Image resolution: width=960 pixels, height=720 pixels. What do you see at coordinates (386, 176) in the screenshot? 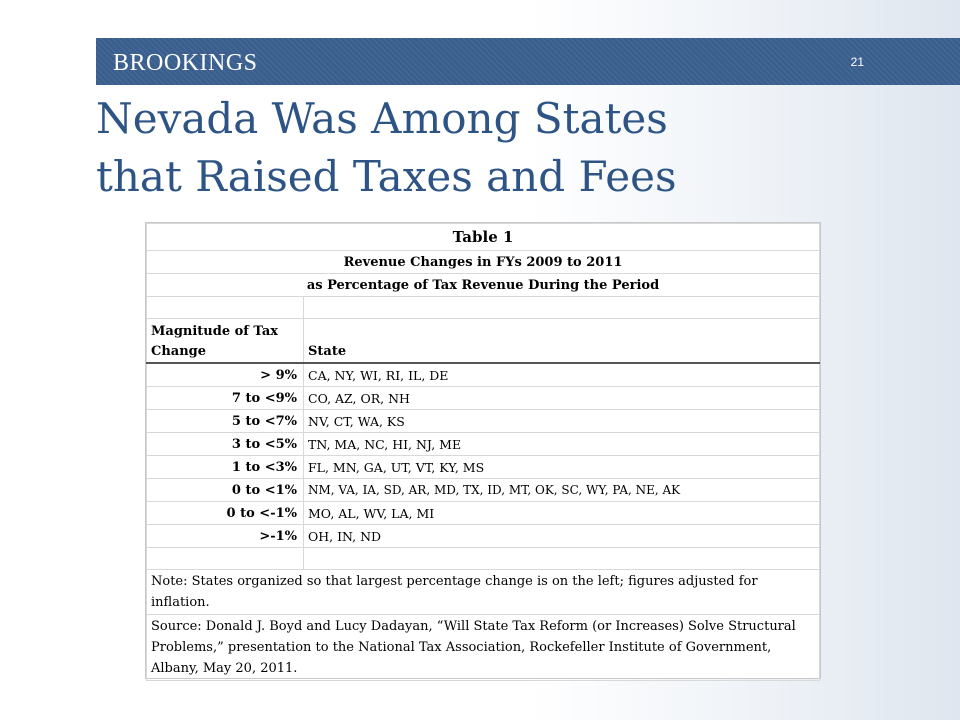
I see `slide-title-line-2: that Raised Taxes and Fees` at bounding box center [386, 176].